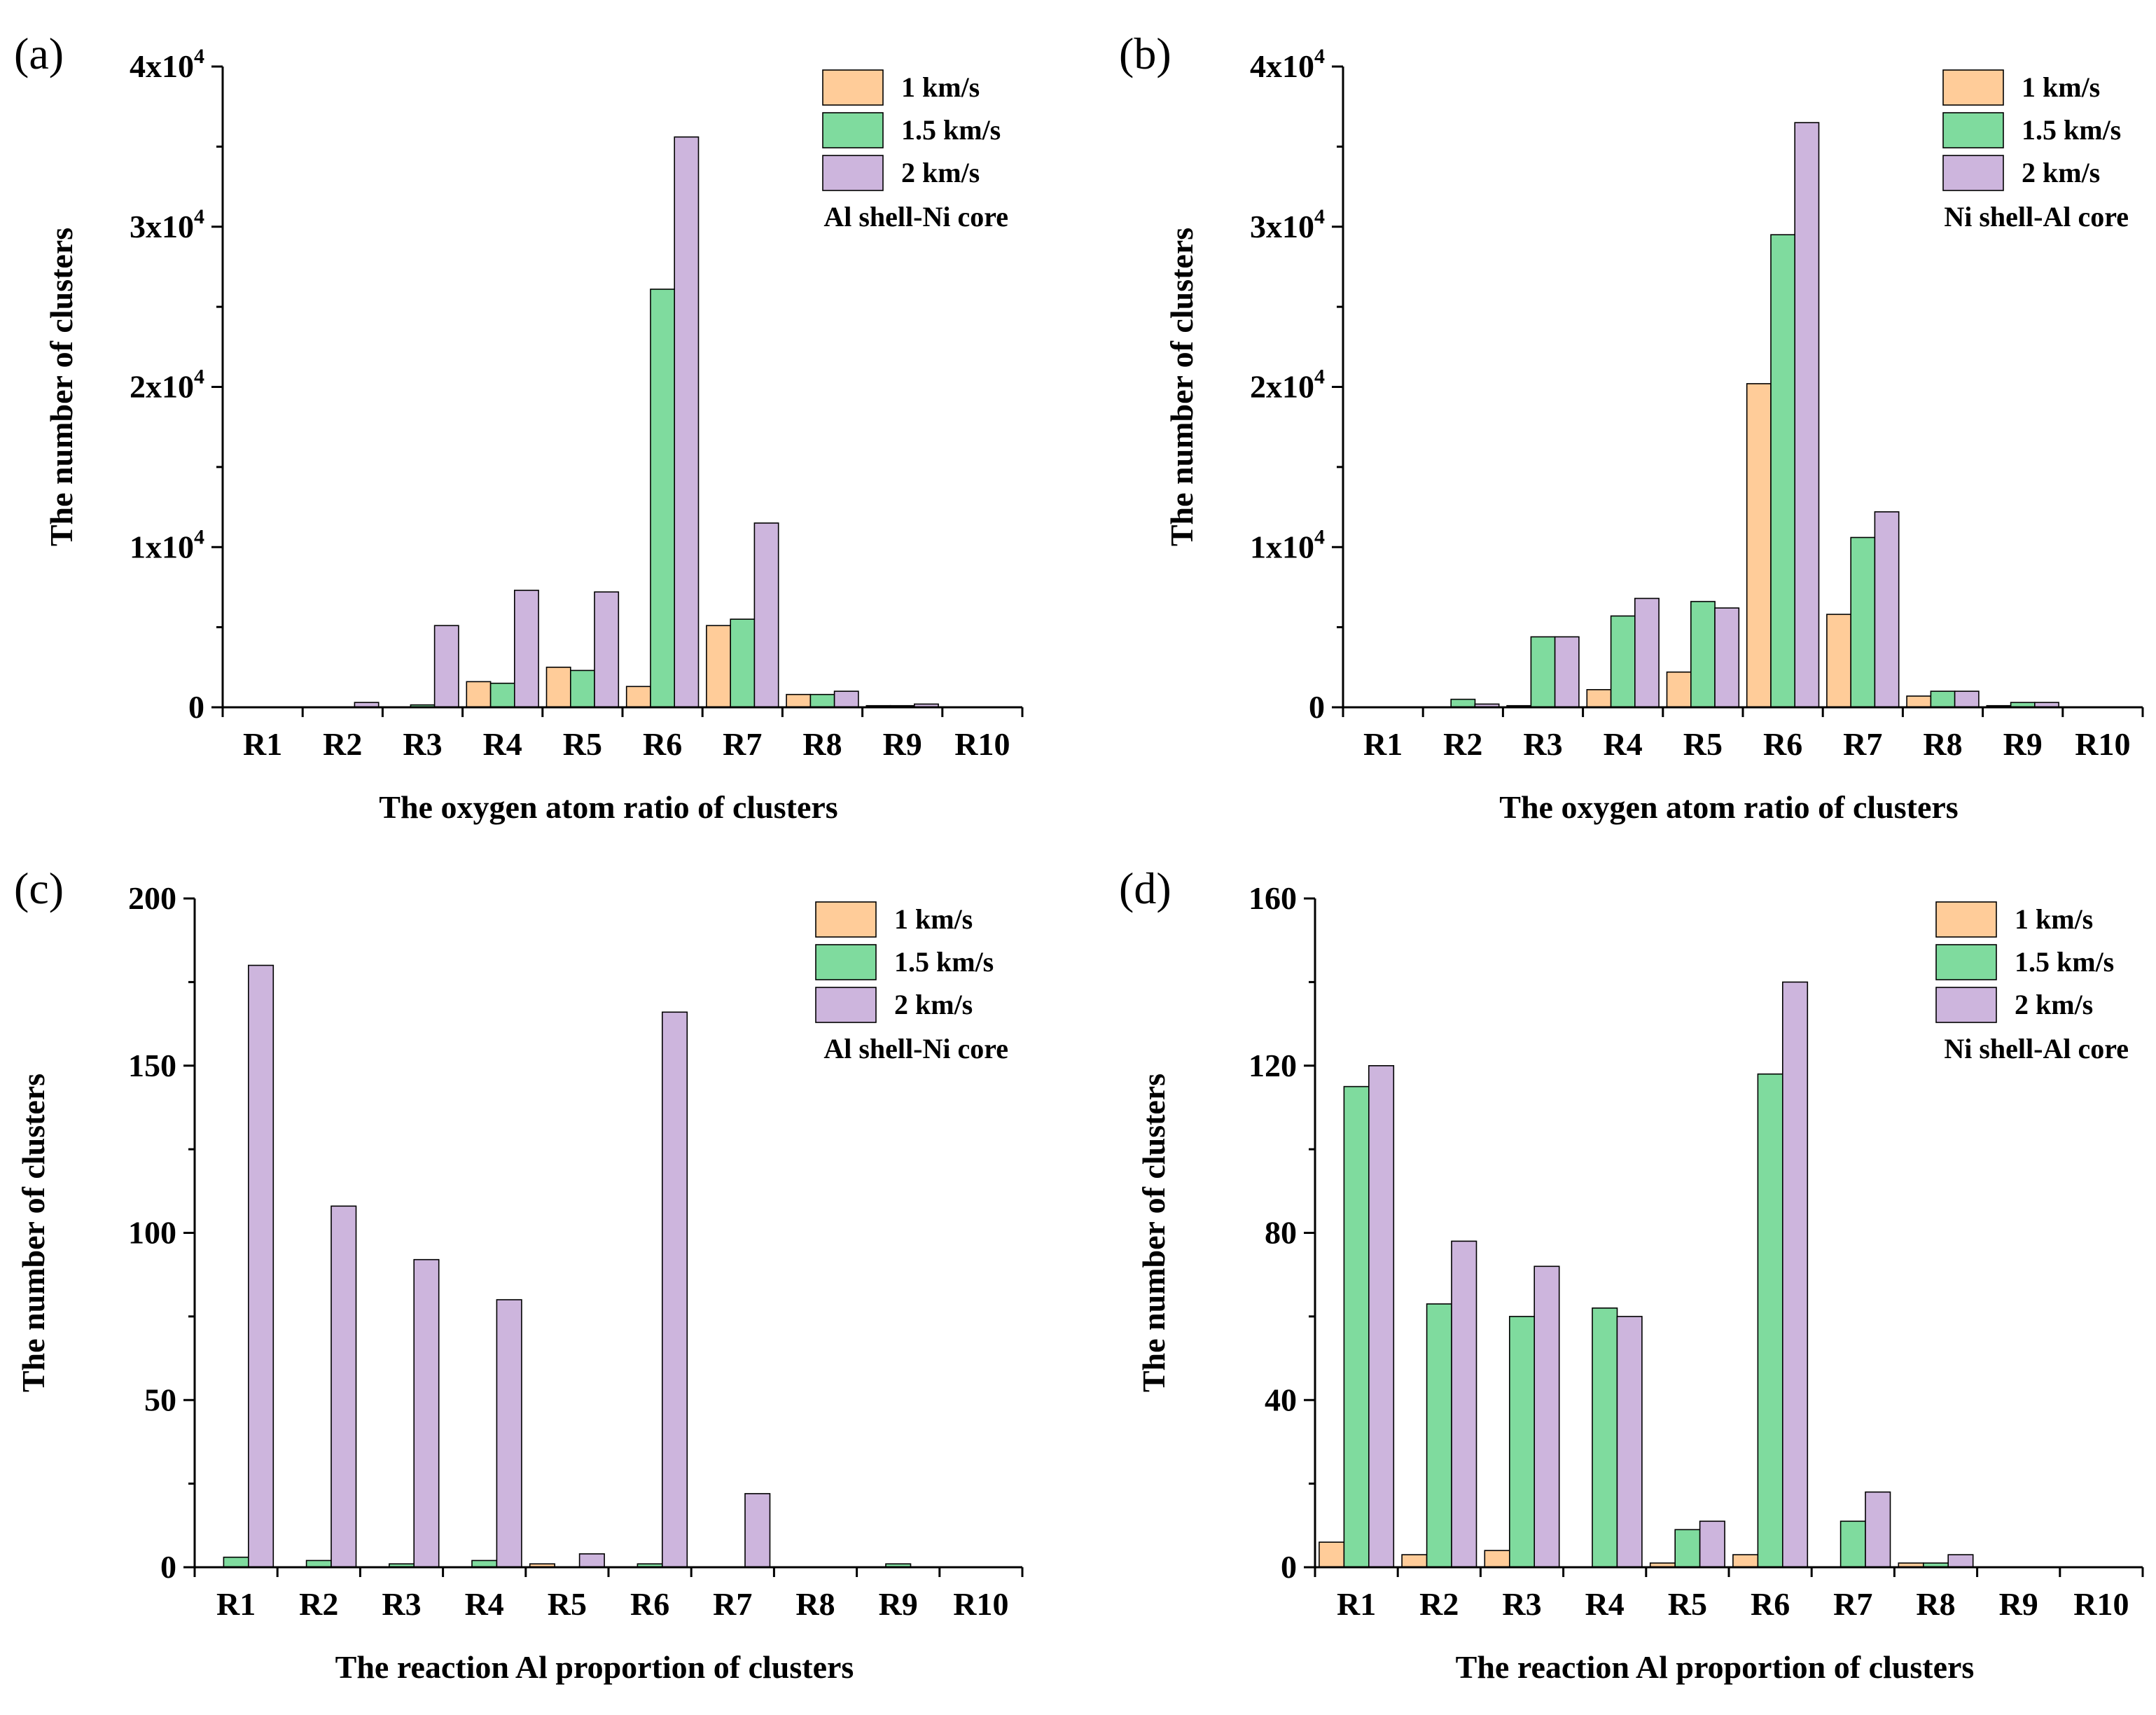 Image resolution: width=2156 pixels, height=1715 pixels. What do you see at coordinates (1783, 471) in the screenshot?
I see `bar-1.5-km-s-R6` at bounding box center [1783, 471].